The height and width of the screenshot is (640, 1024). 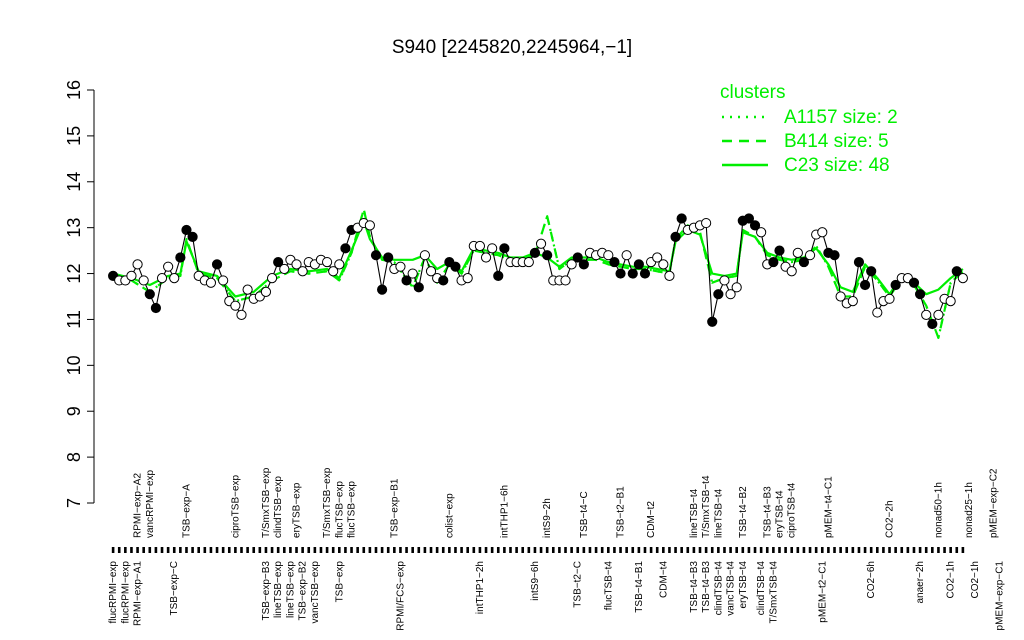 What do you see at coordinates (792, 510) in the screenshot?
I see `top-tick-label: ciproTSB−t4` at bounding box center [792, 510].